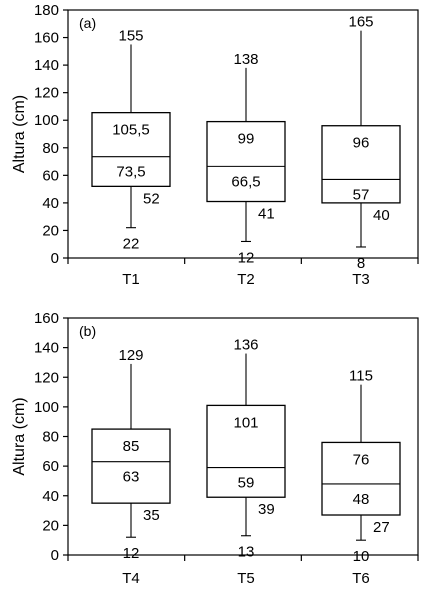  What do you see at coordinates (87, 331) in the screenshot?
I see `panel-label: (b)` at bounding box center [87, 331].